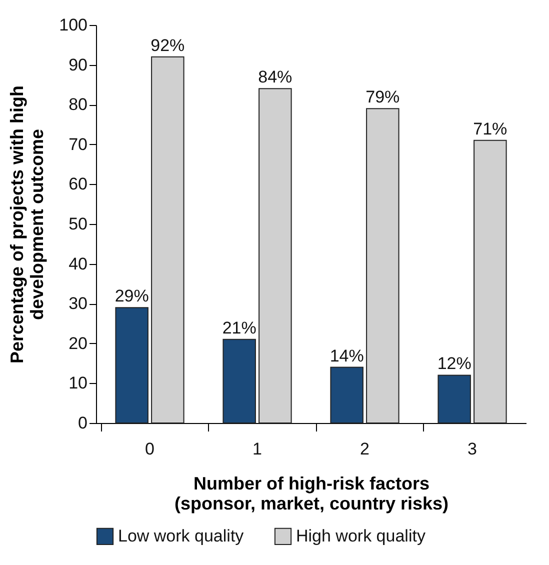  I want to click on y-tick-label: 70, so click(78, 144).